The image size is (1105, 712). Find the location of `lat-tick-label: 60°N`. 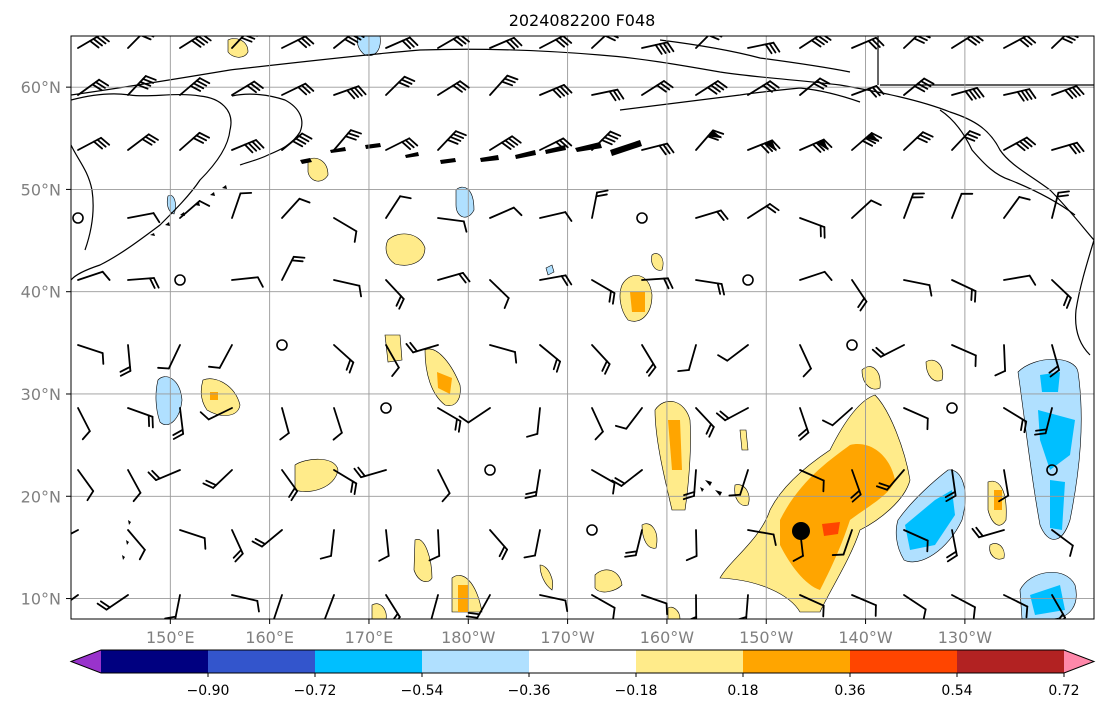

lat-tick-label: 60°N is located at coordinates (41, 87).